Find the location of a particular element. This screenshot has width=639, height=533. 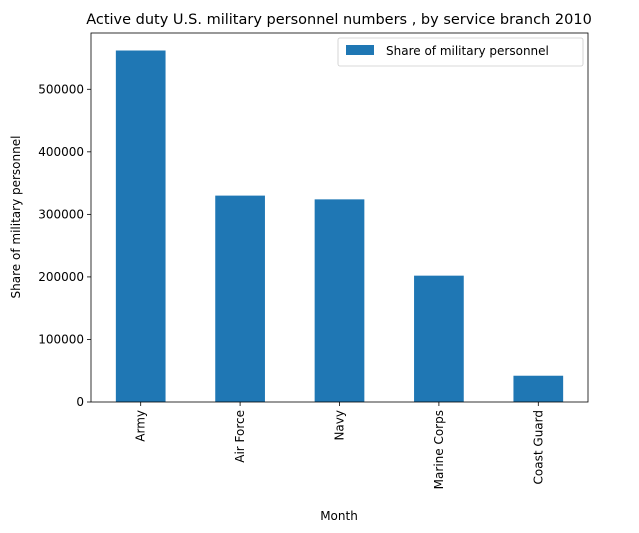

x-tick-label: Navy is located at coordinates (340, 425).